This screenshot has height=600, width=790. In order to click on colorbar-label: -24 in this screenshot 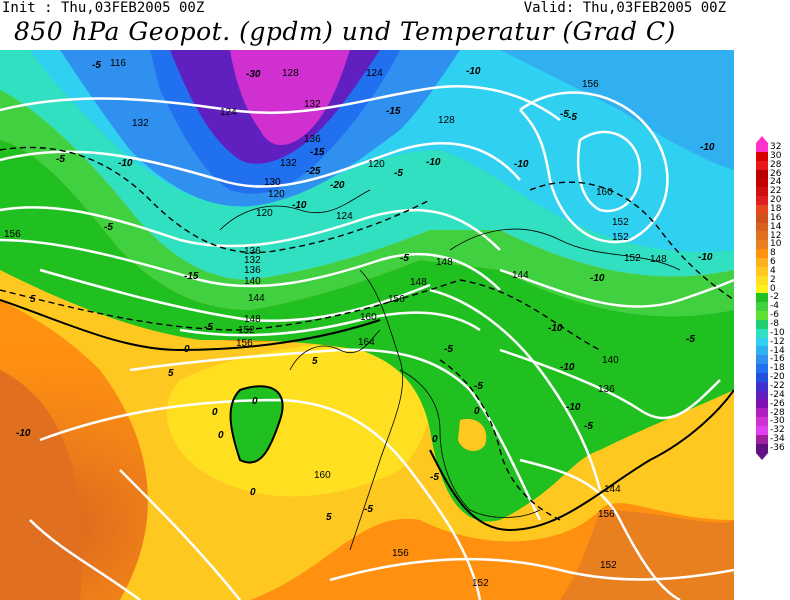, I will do `click(777, 394)`.